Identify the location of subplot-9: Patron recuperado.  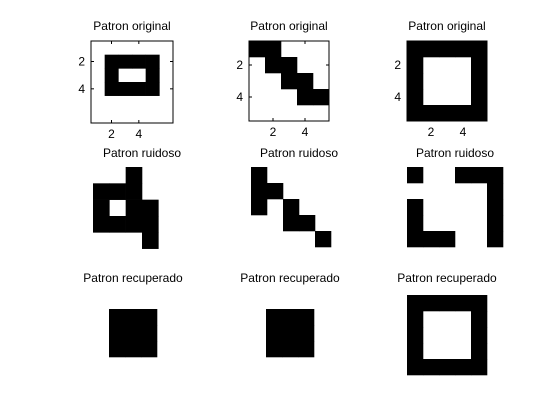
(447, 323).